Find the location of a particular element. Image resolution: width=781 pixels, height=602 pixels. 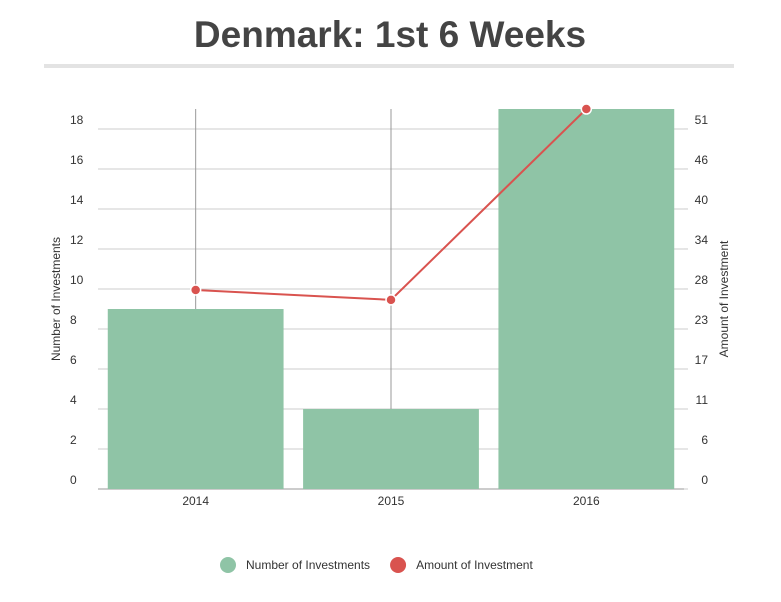

y2-axis-title: Amount of Investment is located at coordinates (724, 298).